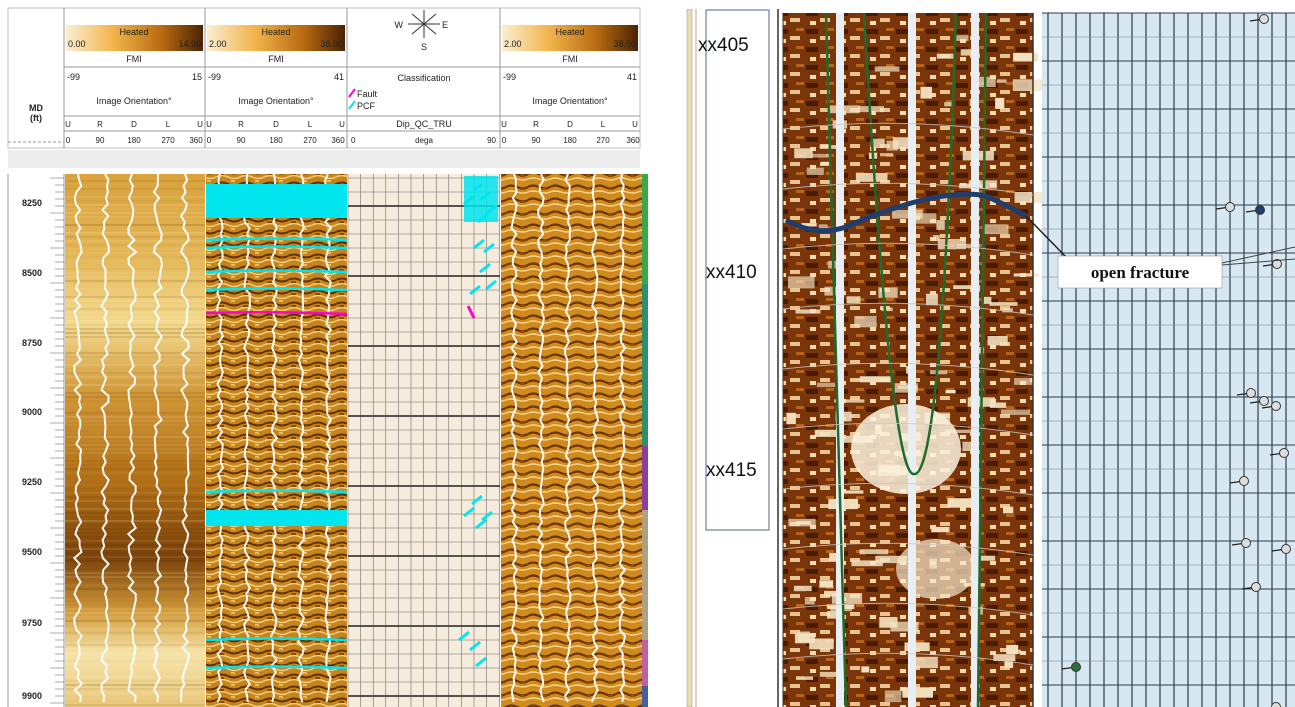  Describe the element at coordinates (32, 696) in the screenshot. I see `depth-label-9900: 9900` at that location.